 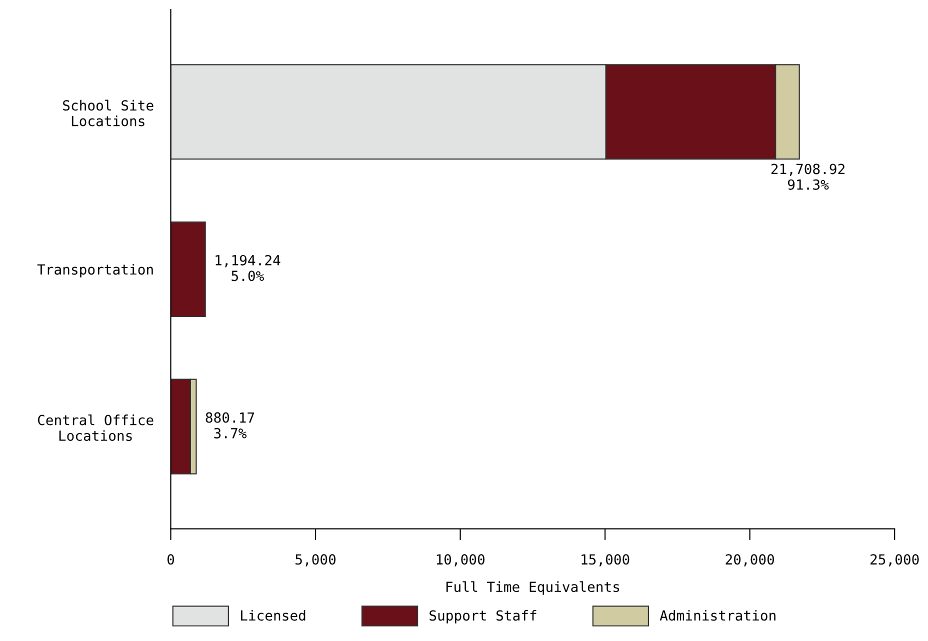 I want to click on legend-label: Licensed, so click(x=273, y=615).